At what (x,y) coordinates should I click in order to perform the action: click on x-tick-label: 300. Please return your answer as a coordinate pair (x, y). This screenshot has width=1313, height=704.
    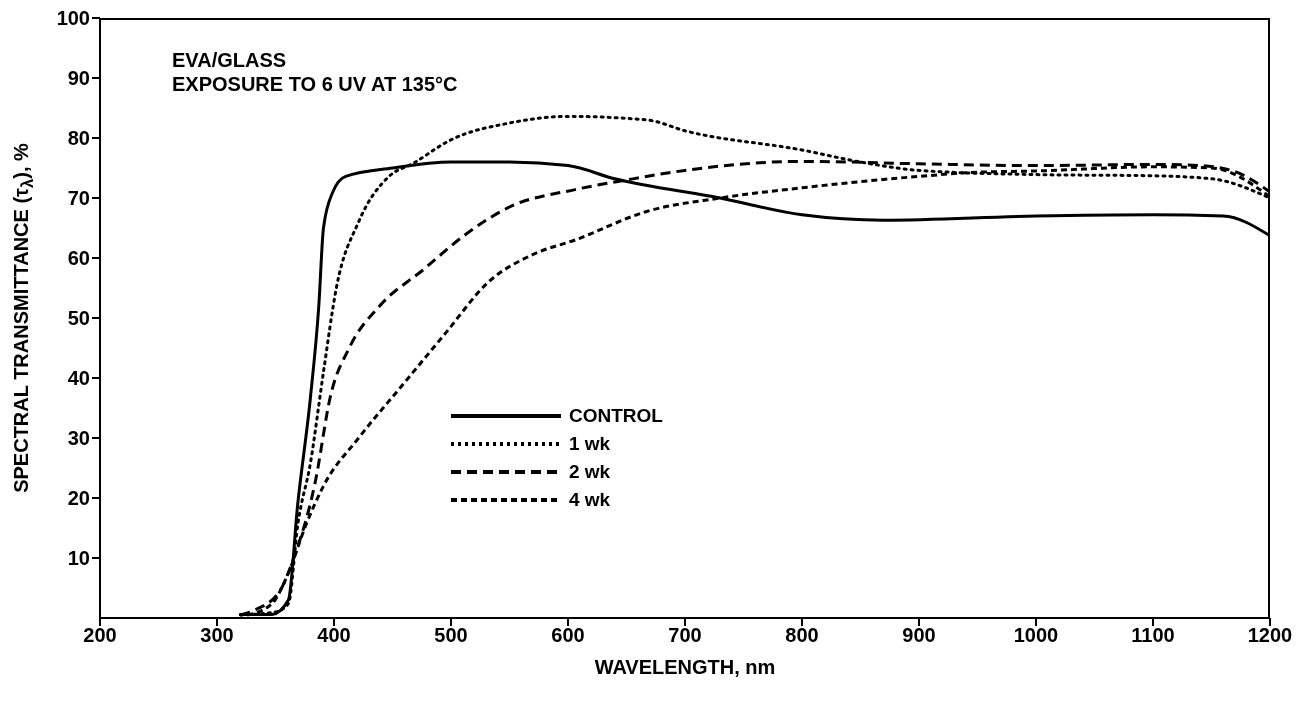
    Looking at the image, I should click on (217, 635).